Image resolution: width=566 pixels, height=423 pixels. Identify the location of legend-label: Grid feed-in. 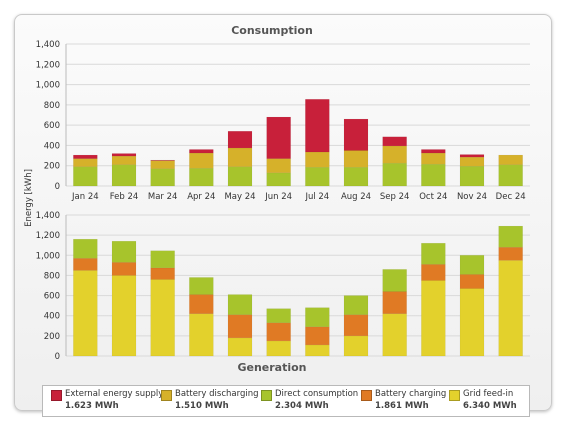
(488, 394).